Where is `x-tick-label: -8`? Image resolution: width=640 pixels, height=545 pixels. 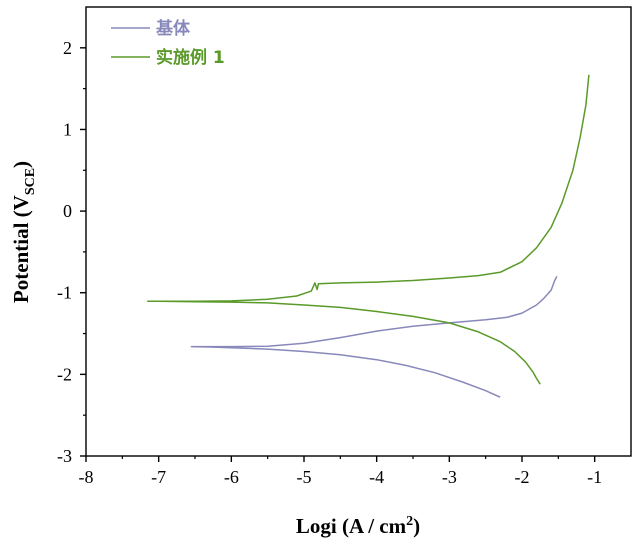
x-tick-label: -8 is located at coordinates (86, 477).